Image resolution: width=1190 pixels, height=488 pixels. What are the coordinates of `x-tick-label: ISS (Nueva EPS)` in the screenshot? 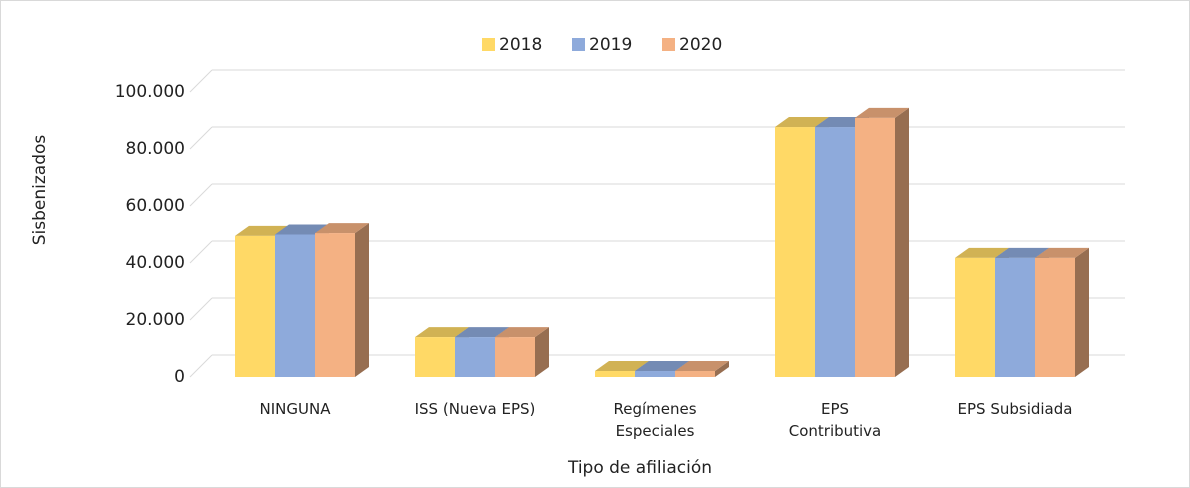 It's located at (475, 409).